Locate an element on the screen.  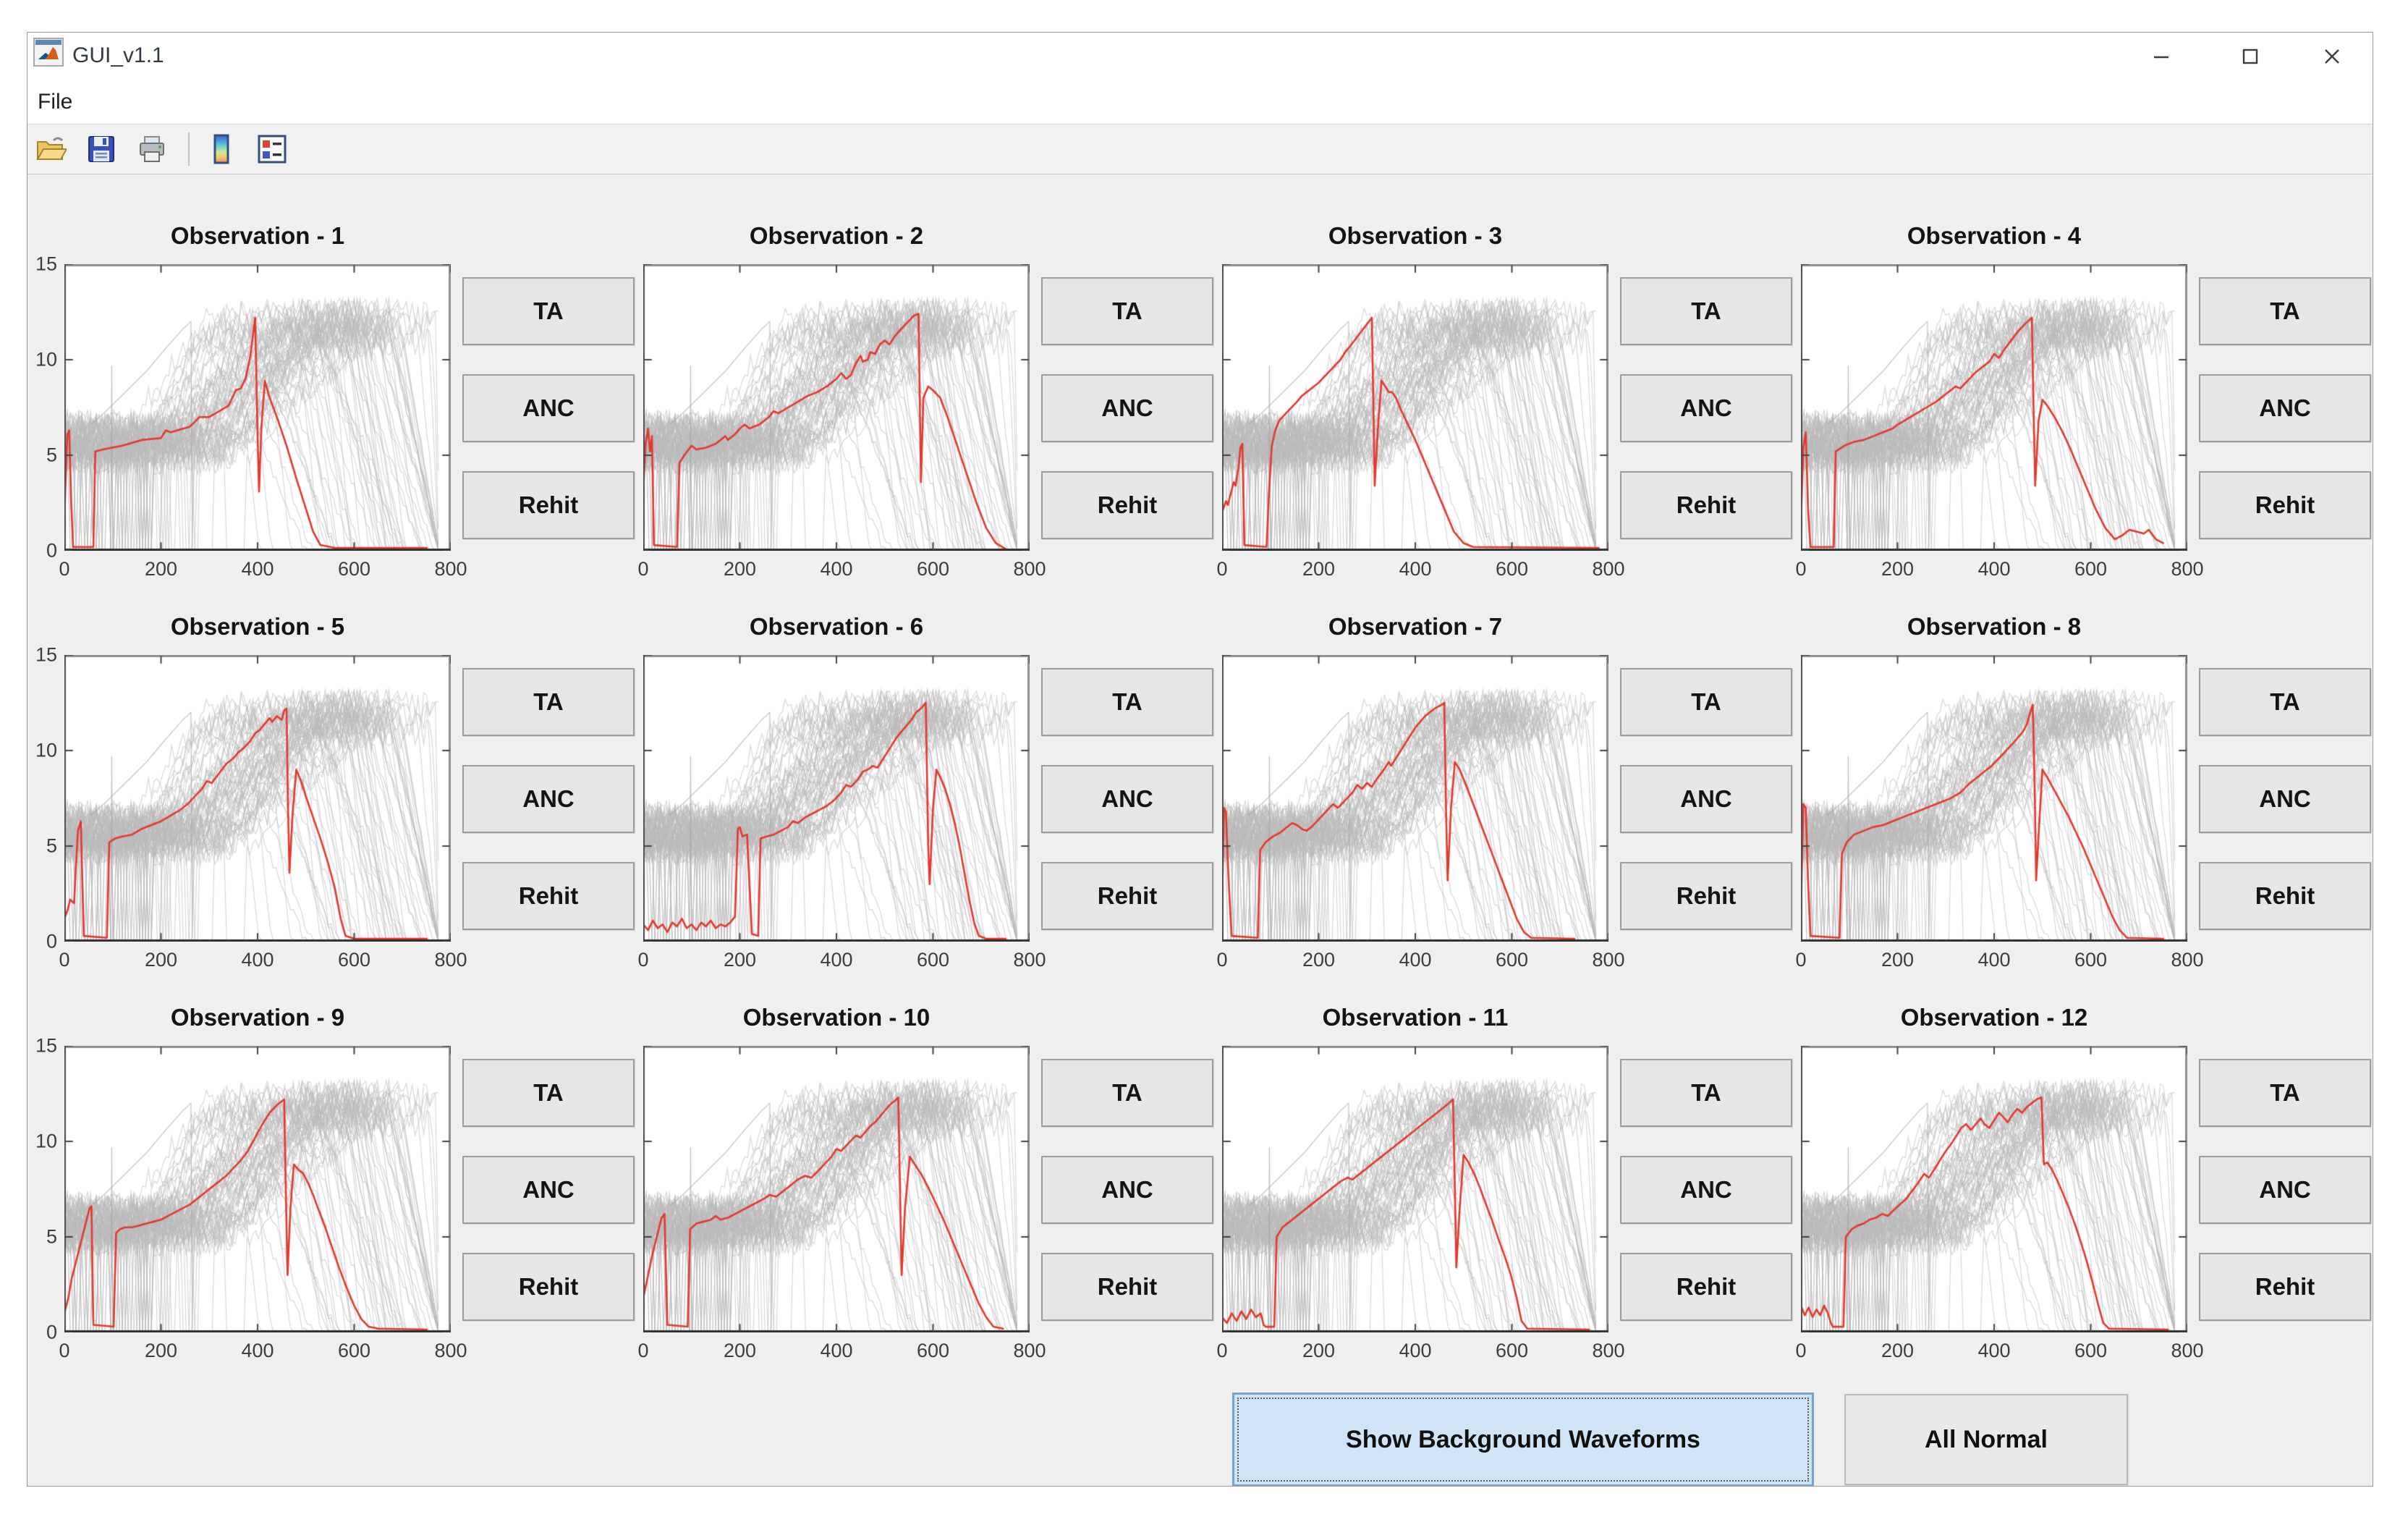
menu-bar: File is located at coordinates (1200, 103).